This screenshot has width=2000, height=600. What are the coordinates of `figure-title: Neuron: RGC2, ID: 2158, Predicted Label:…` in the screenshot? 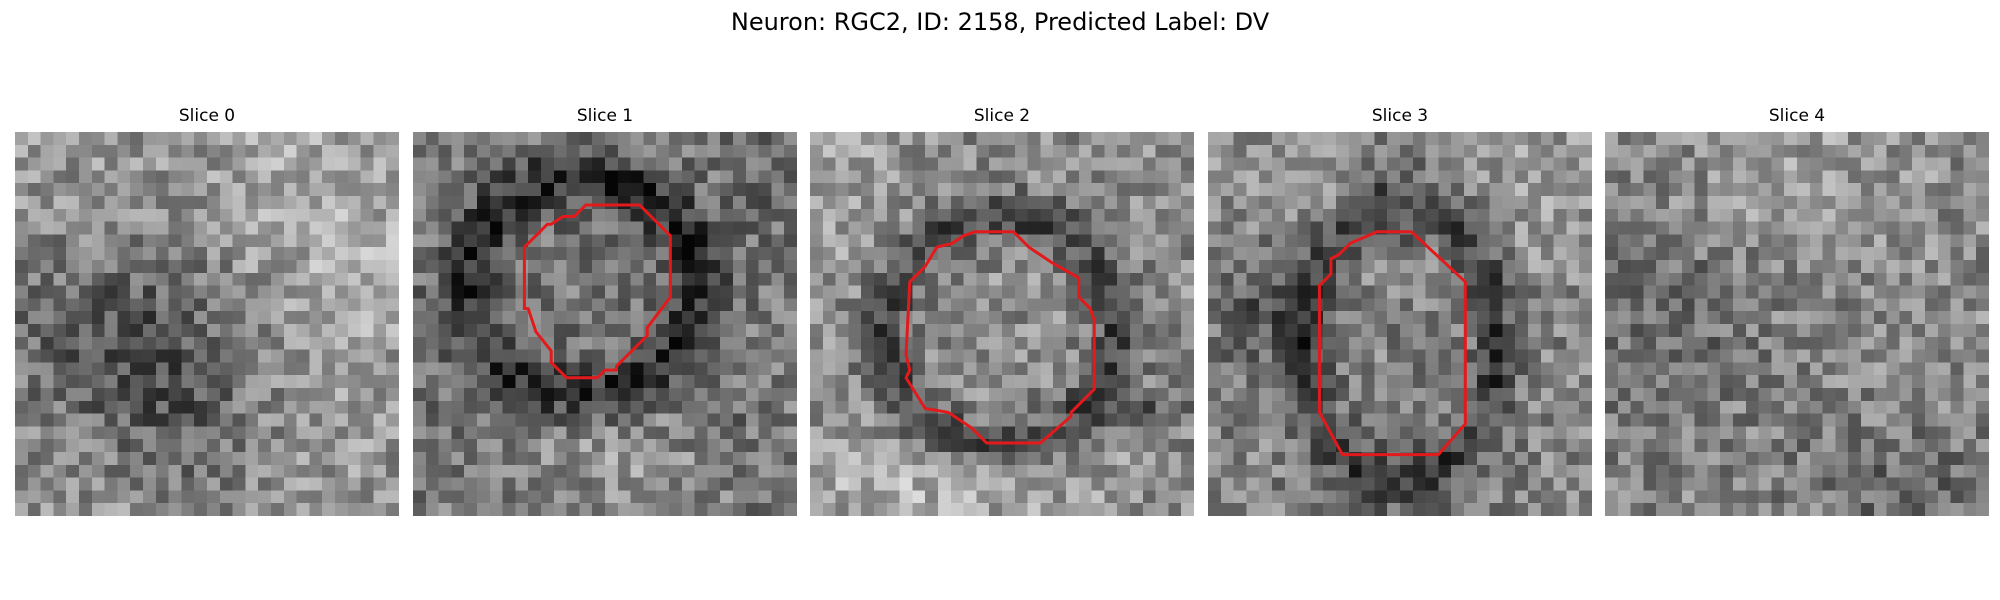 It's located at (1000, 22).